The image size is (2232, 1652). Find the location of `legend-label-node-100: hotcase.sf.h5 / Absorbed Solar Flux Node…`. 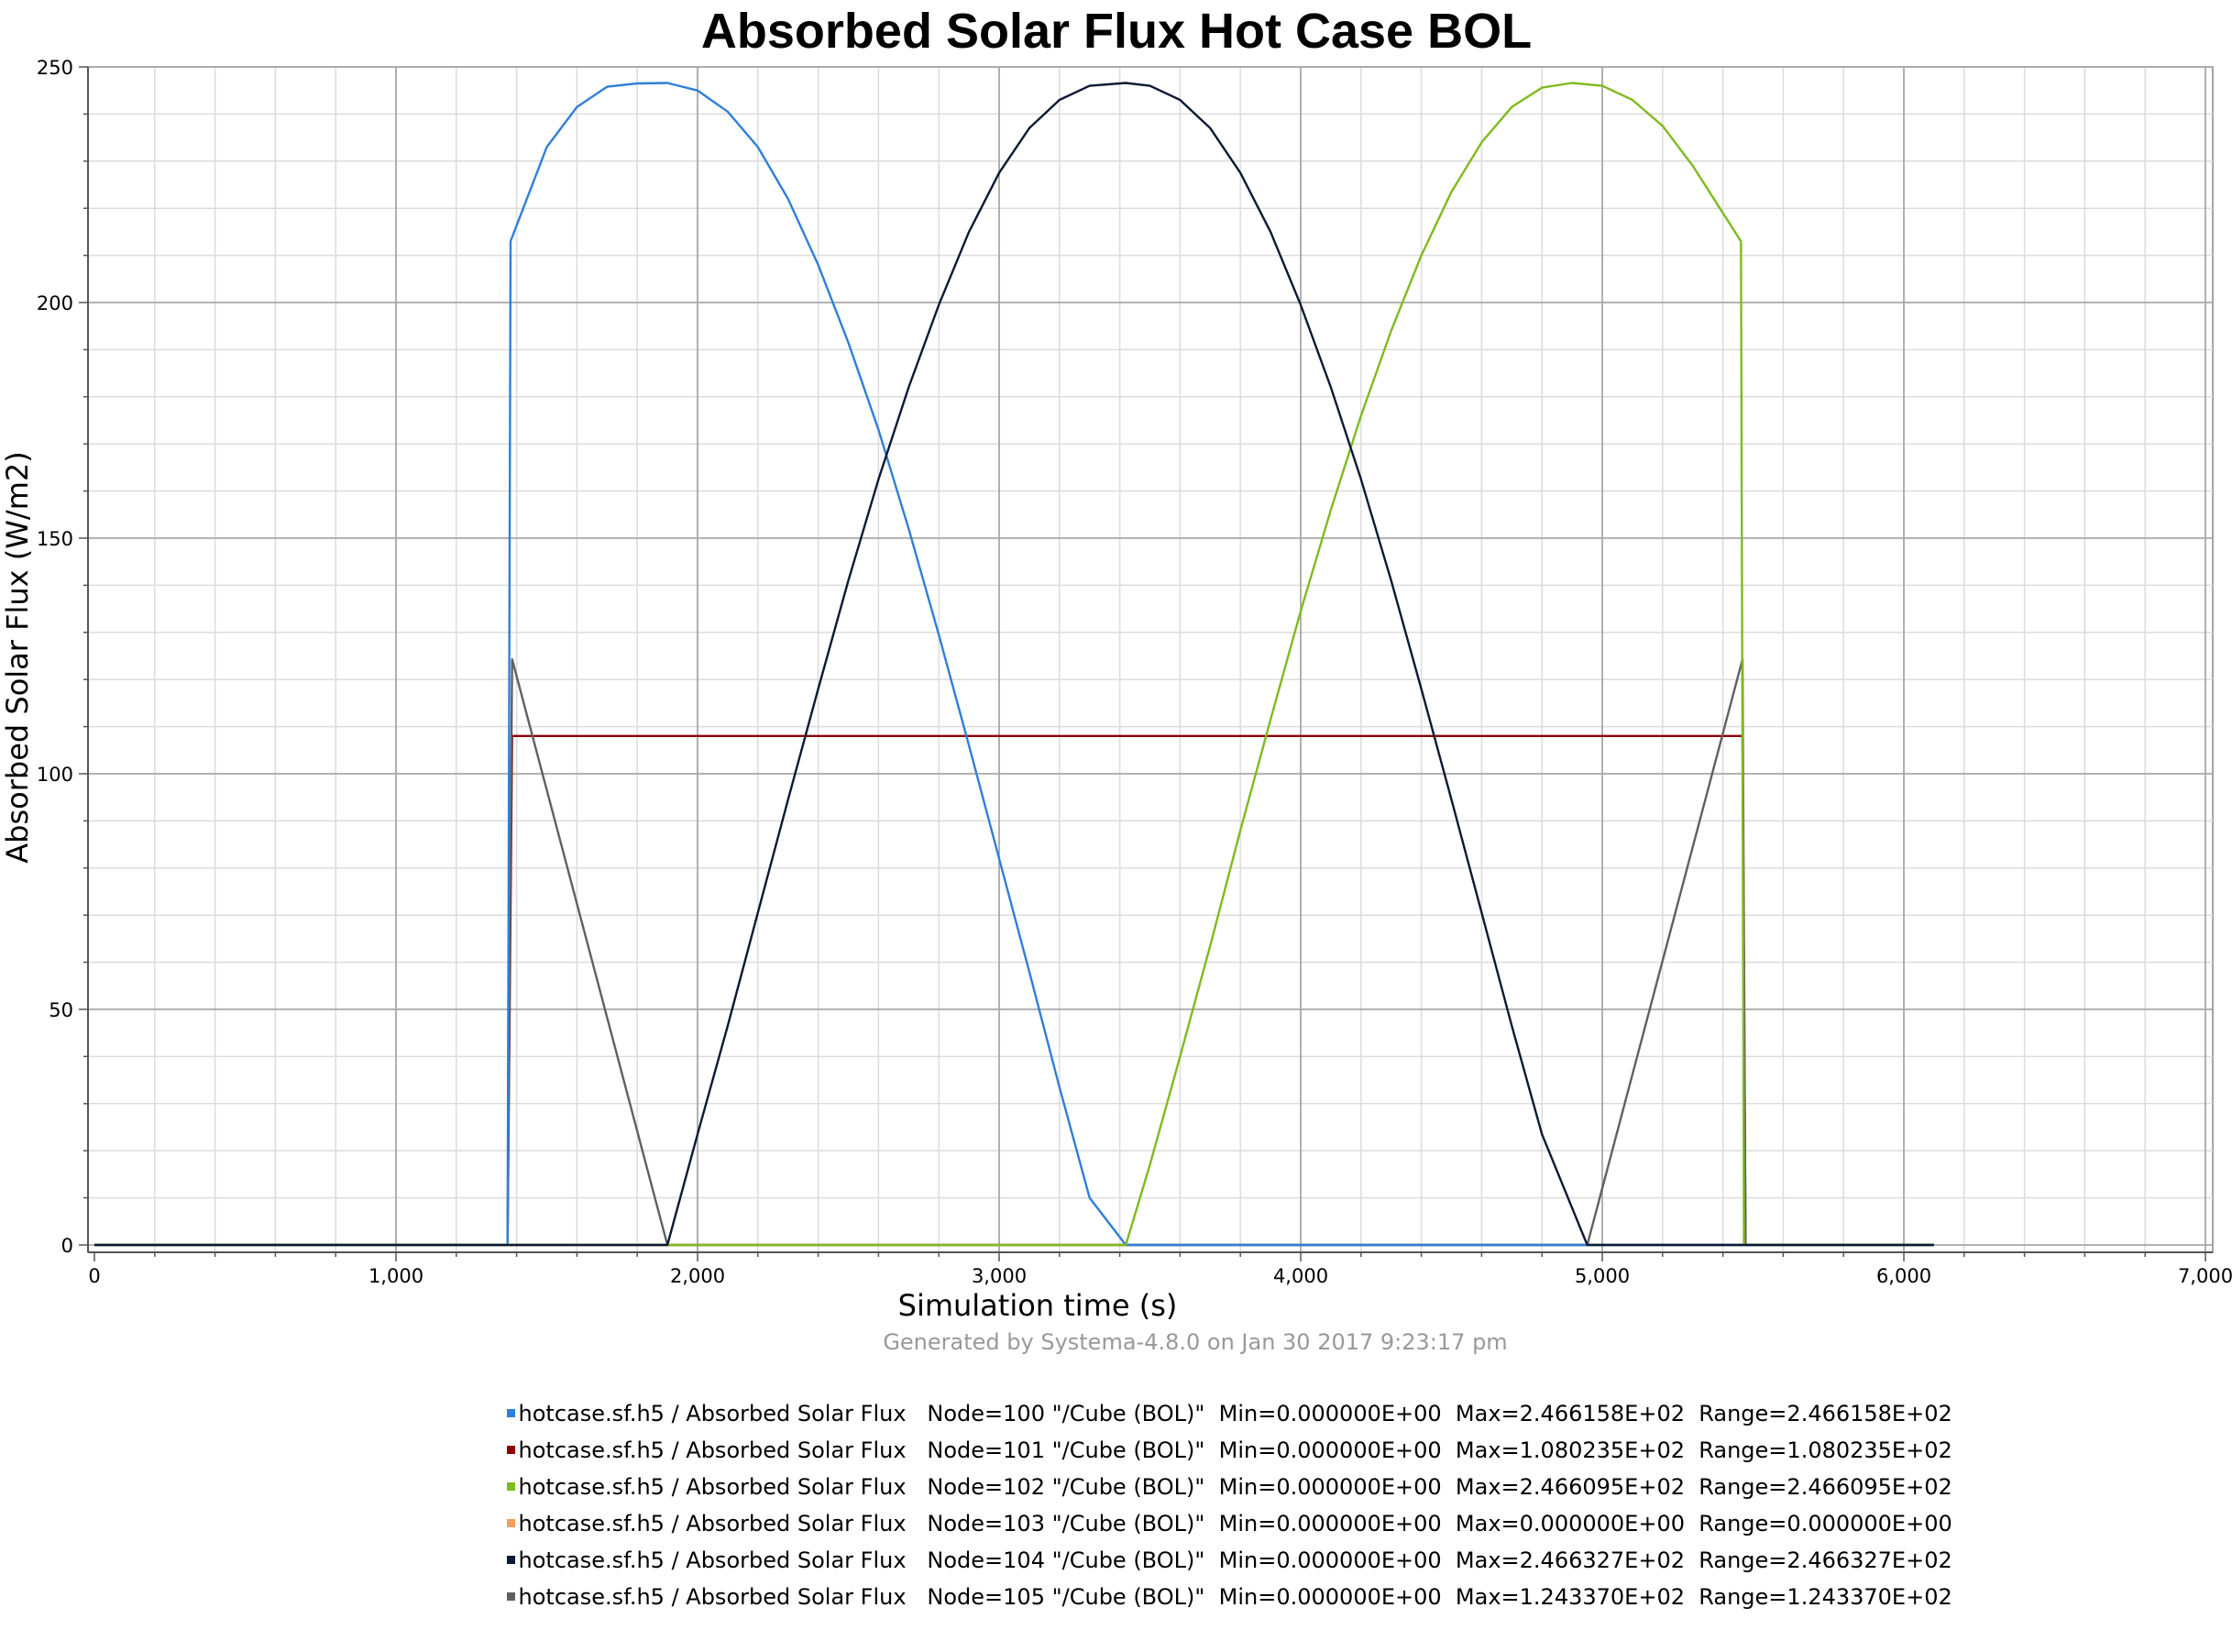

legend-label-node-100: hotcase.sf.h5 / Absorbed Solar Flux Node… is located at coordinates (1235, 1413).